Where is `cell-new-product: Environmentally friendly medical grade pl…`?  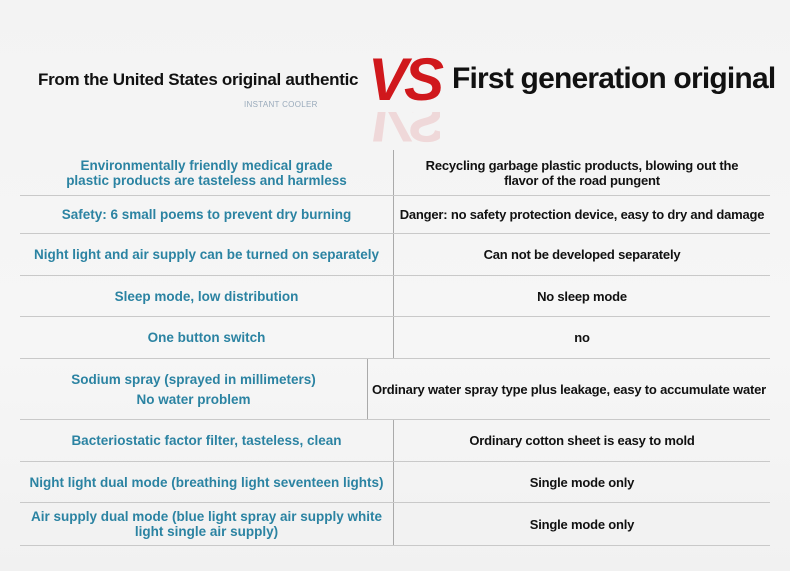
cell-new-product: Environmentally friendly medical grade pl… is located at coordinates (207, 172).